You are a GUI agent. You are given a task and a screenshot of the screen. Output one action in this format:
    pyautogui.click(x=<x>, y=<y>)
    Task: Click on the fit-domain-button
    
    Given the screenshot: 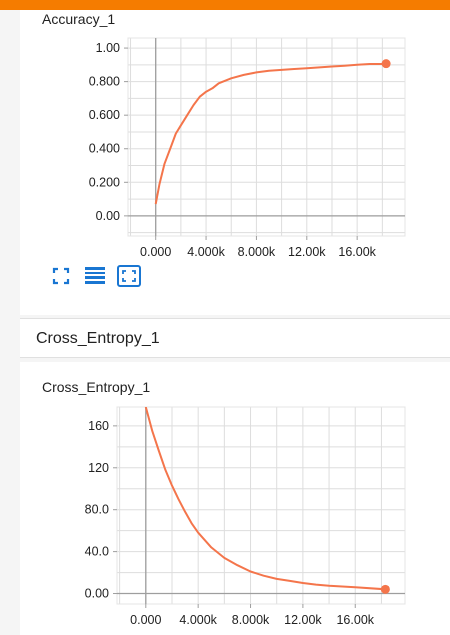 What is the action you would take?
    pyautogui.click(x=129, y=276)
    